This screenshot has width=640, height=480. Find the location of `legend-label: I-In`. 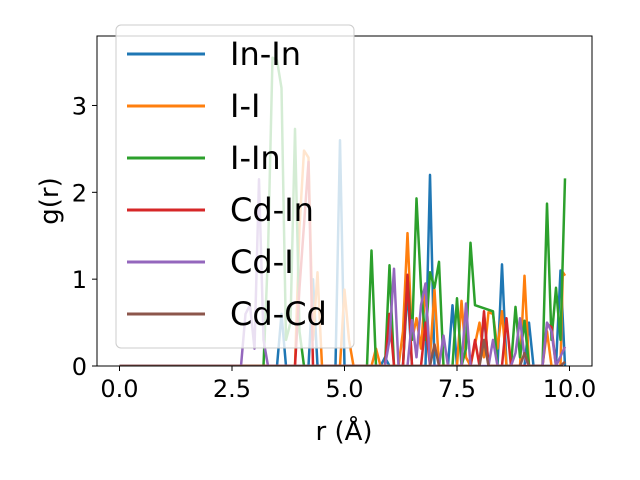

legend-label: I-In is located at coordinates (255, 158).